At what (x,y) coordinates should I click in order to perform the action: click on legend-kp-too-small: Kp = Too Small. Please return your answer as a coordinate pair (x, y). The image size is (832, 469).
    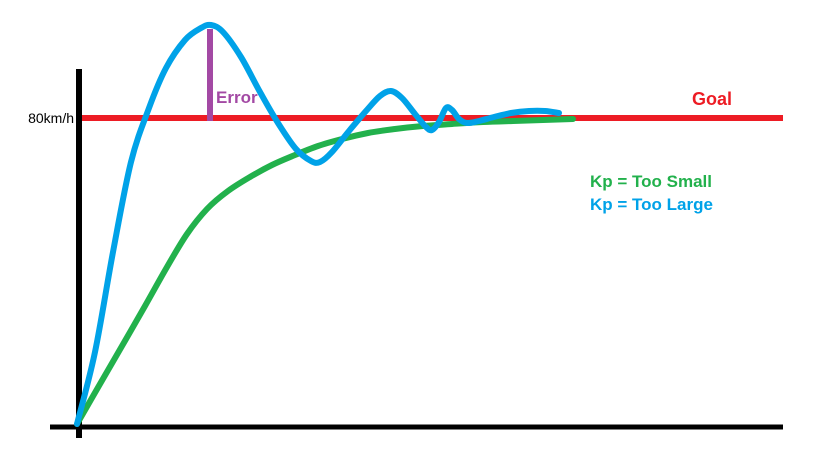
    Looking at the image, I should click on (651, 181).